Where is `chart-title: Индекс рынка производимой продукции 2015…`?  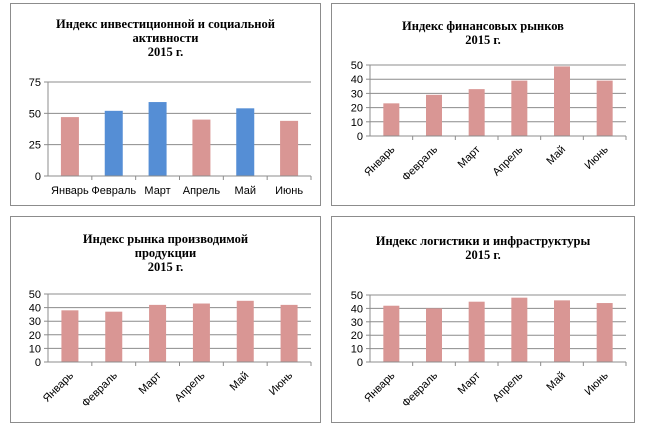
chart-title: Индекс рынка производимой продукции 2015… is located at coordinates (165, 253).